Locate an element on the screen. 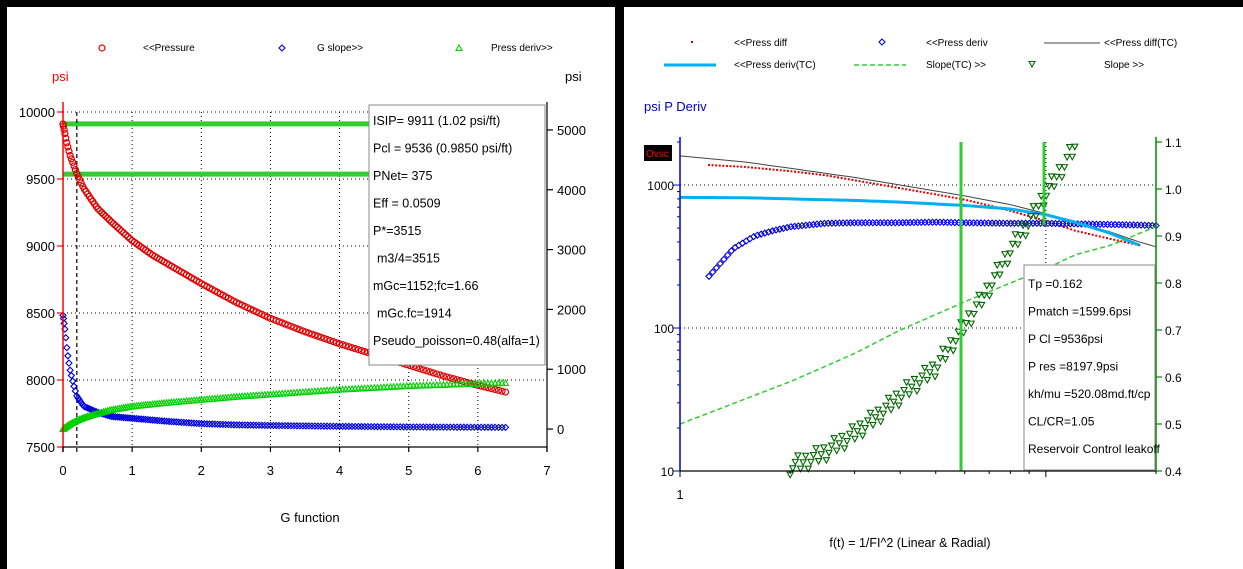  annotation-text: CL/CR=1.05 is located at coordinates (1061, 422).